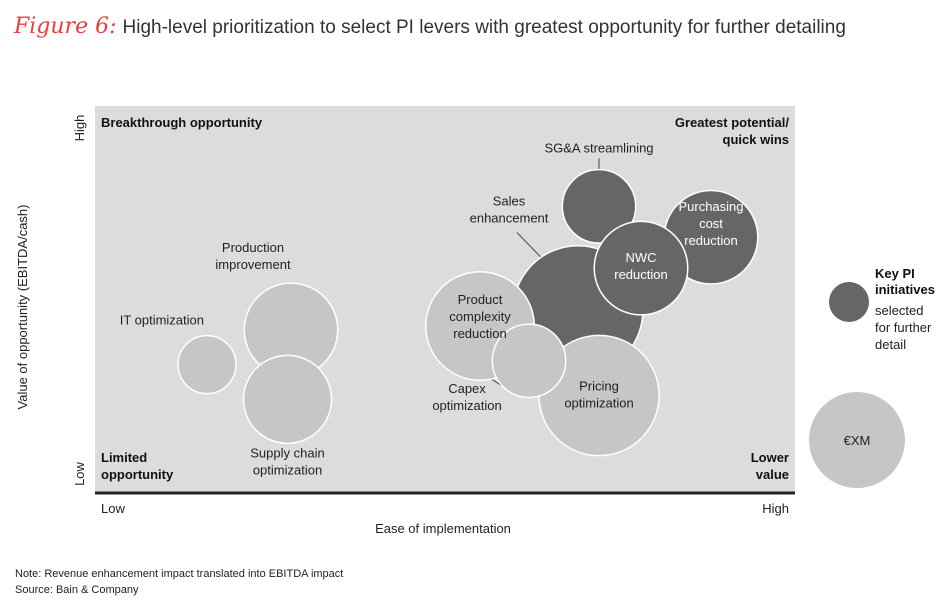 This screenshot has width=950, height=613. What do you see at coordinates (113, 508) in the screenshot?
I see `x-tick-low: Low` at bounding box center [113, 508].